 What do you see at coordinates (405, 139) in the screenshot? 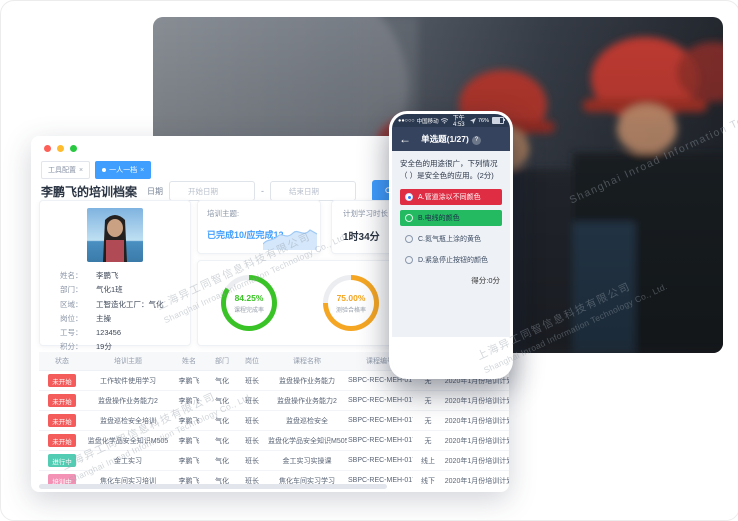
I see `back-icon: ←` at bounding box center [405, 139].